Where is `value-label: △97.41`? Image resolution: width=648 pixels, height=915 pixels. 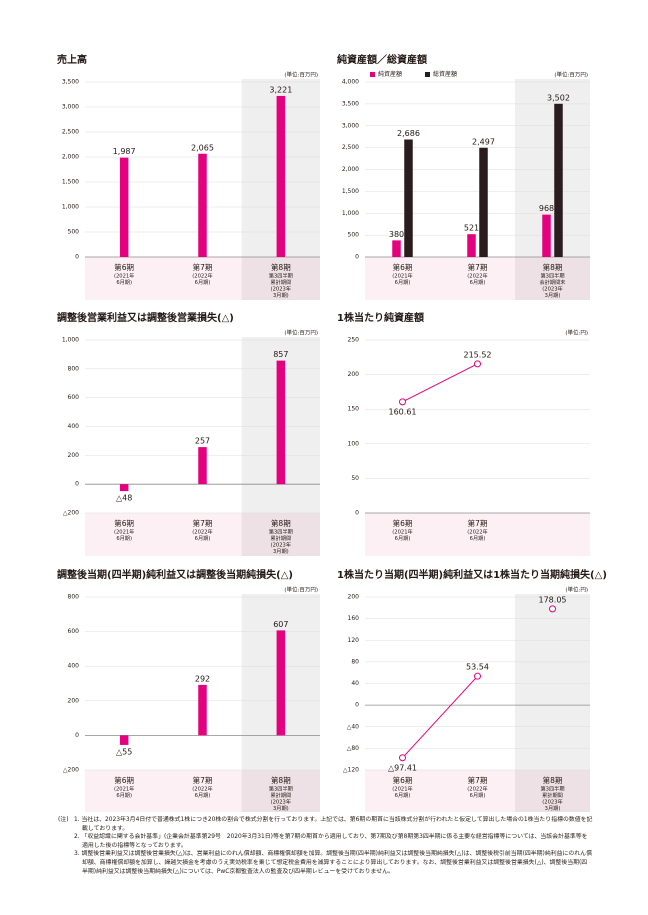
value-label: △97.41 is located at coordinates (402, 767).